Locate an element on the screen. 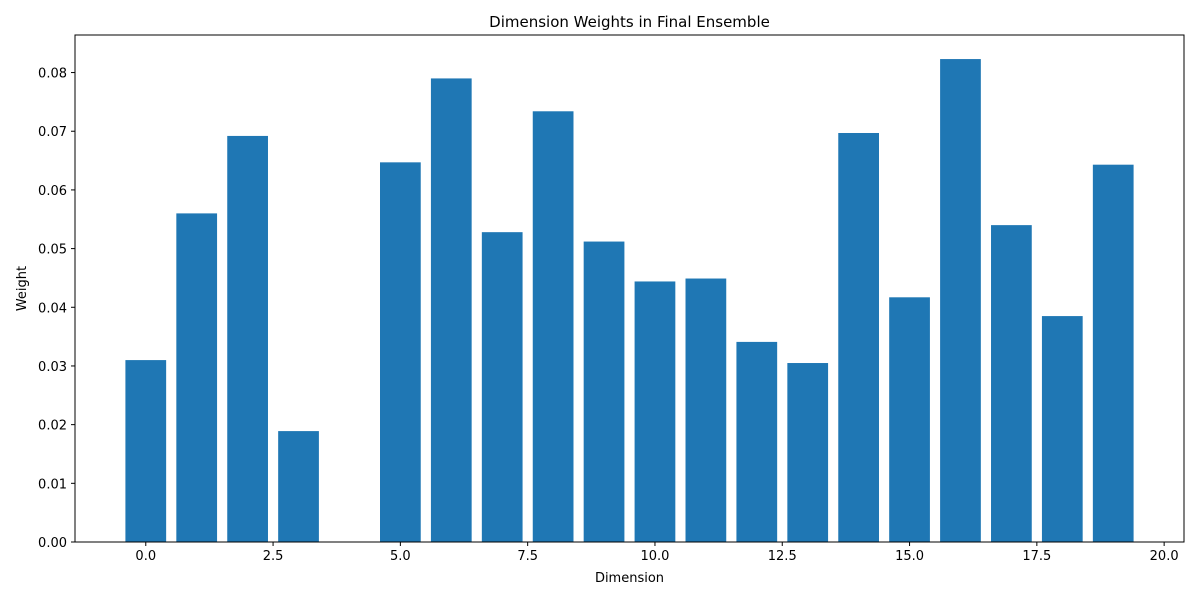  x-axis-label: Dimension is located at coordinates (629, 578).